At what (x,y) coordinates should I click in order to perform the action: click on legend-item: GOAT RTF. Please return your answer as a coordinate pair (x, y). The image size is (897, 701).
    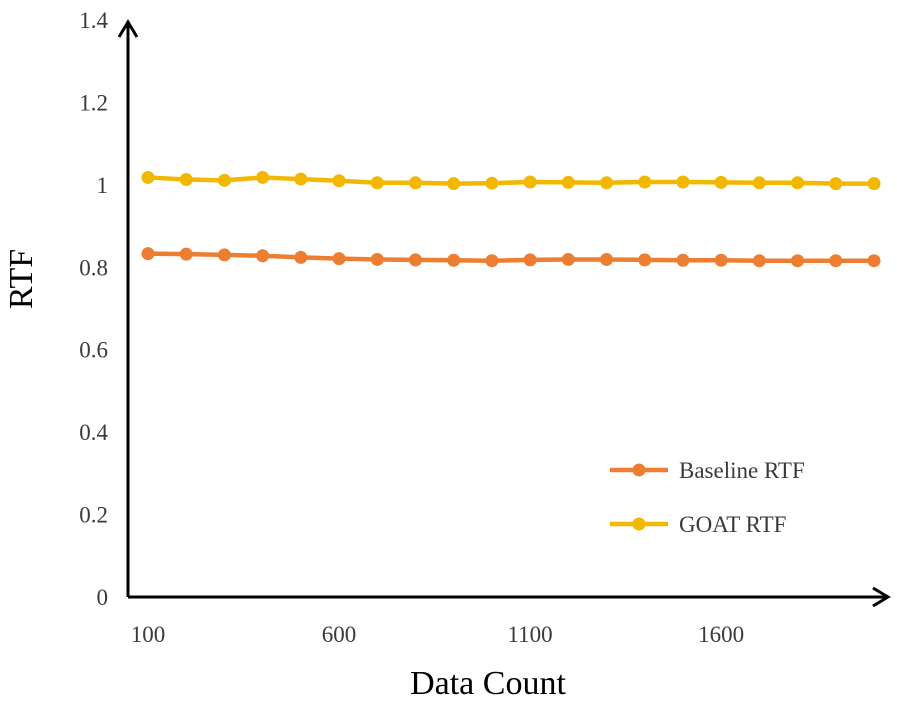
    Looking at the image, I should click on (698, 524).